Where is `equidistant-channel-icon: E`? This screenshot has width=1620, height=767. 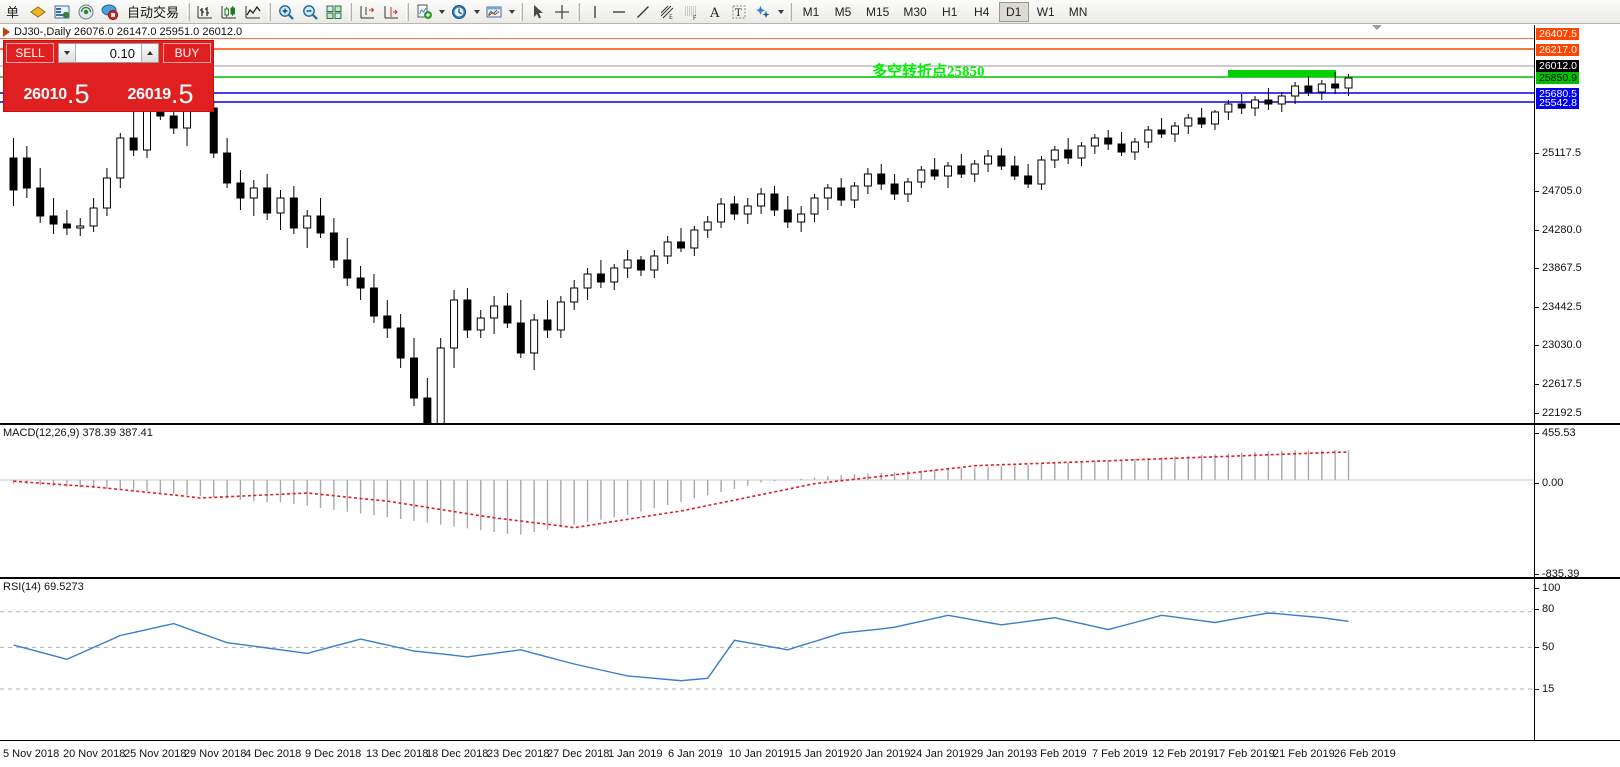
equidistant-channel-icon: E is located at coordinates (667, 12).